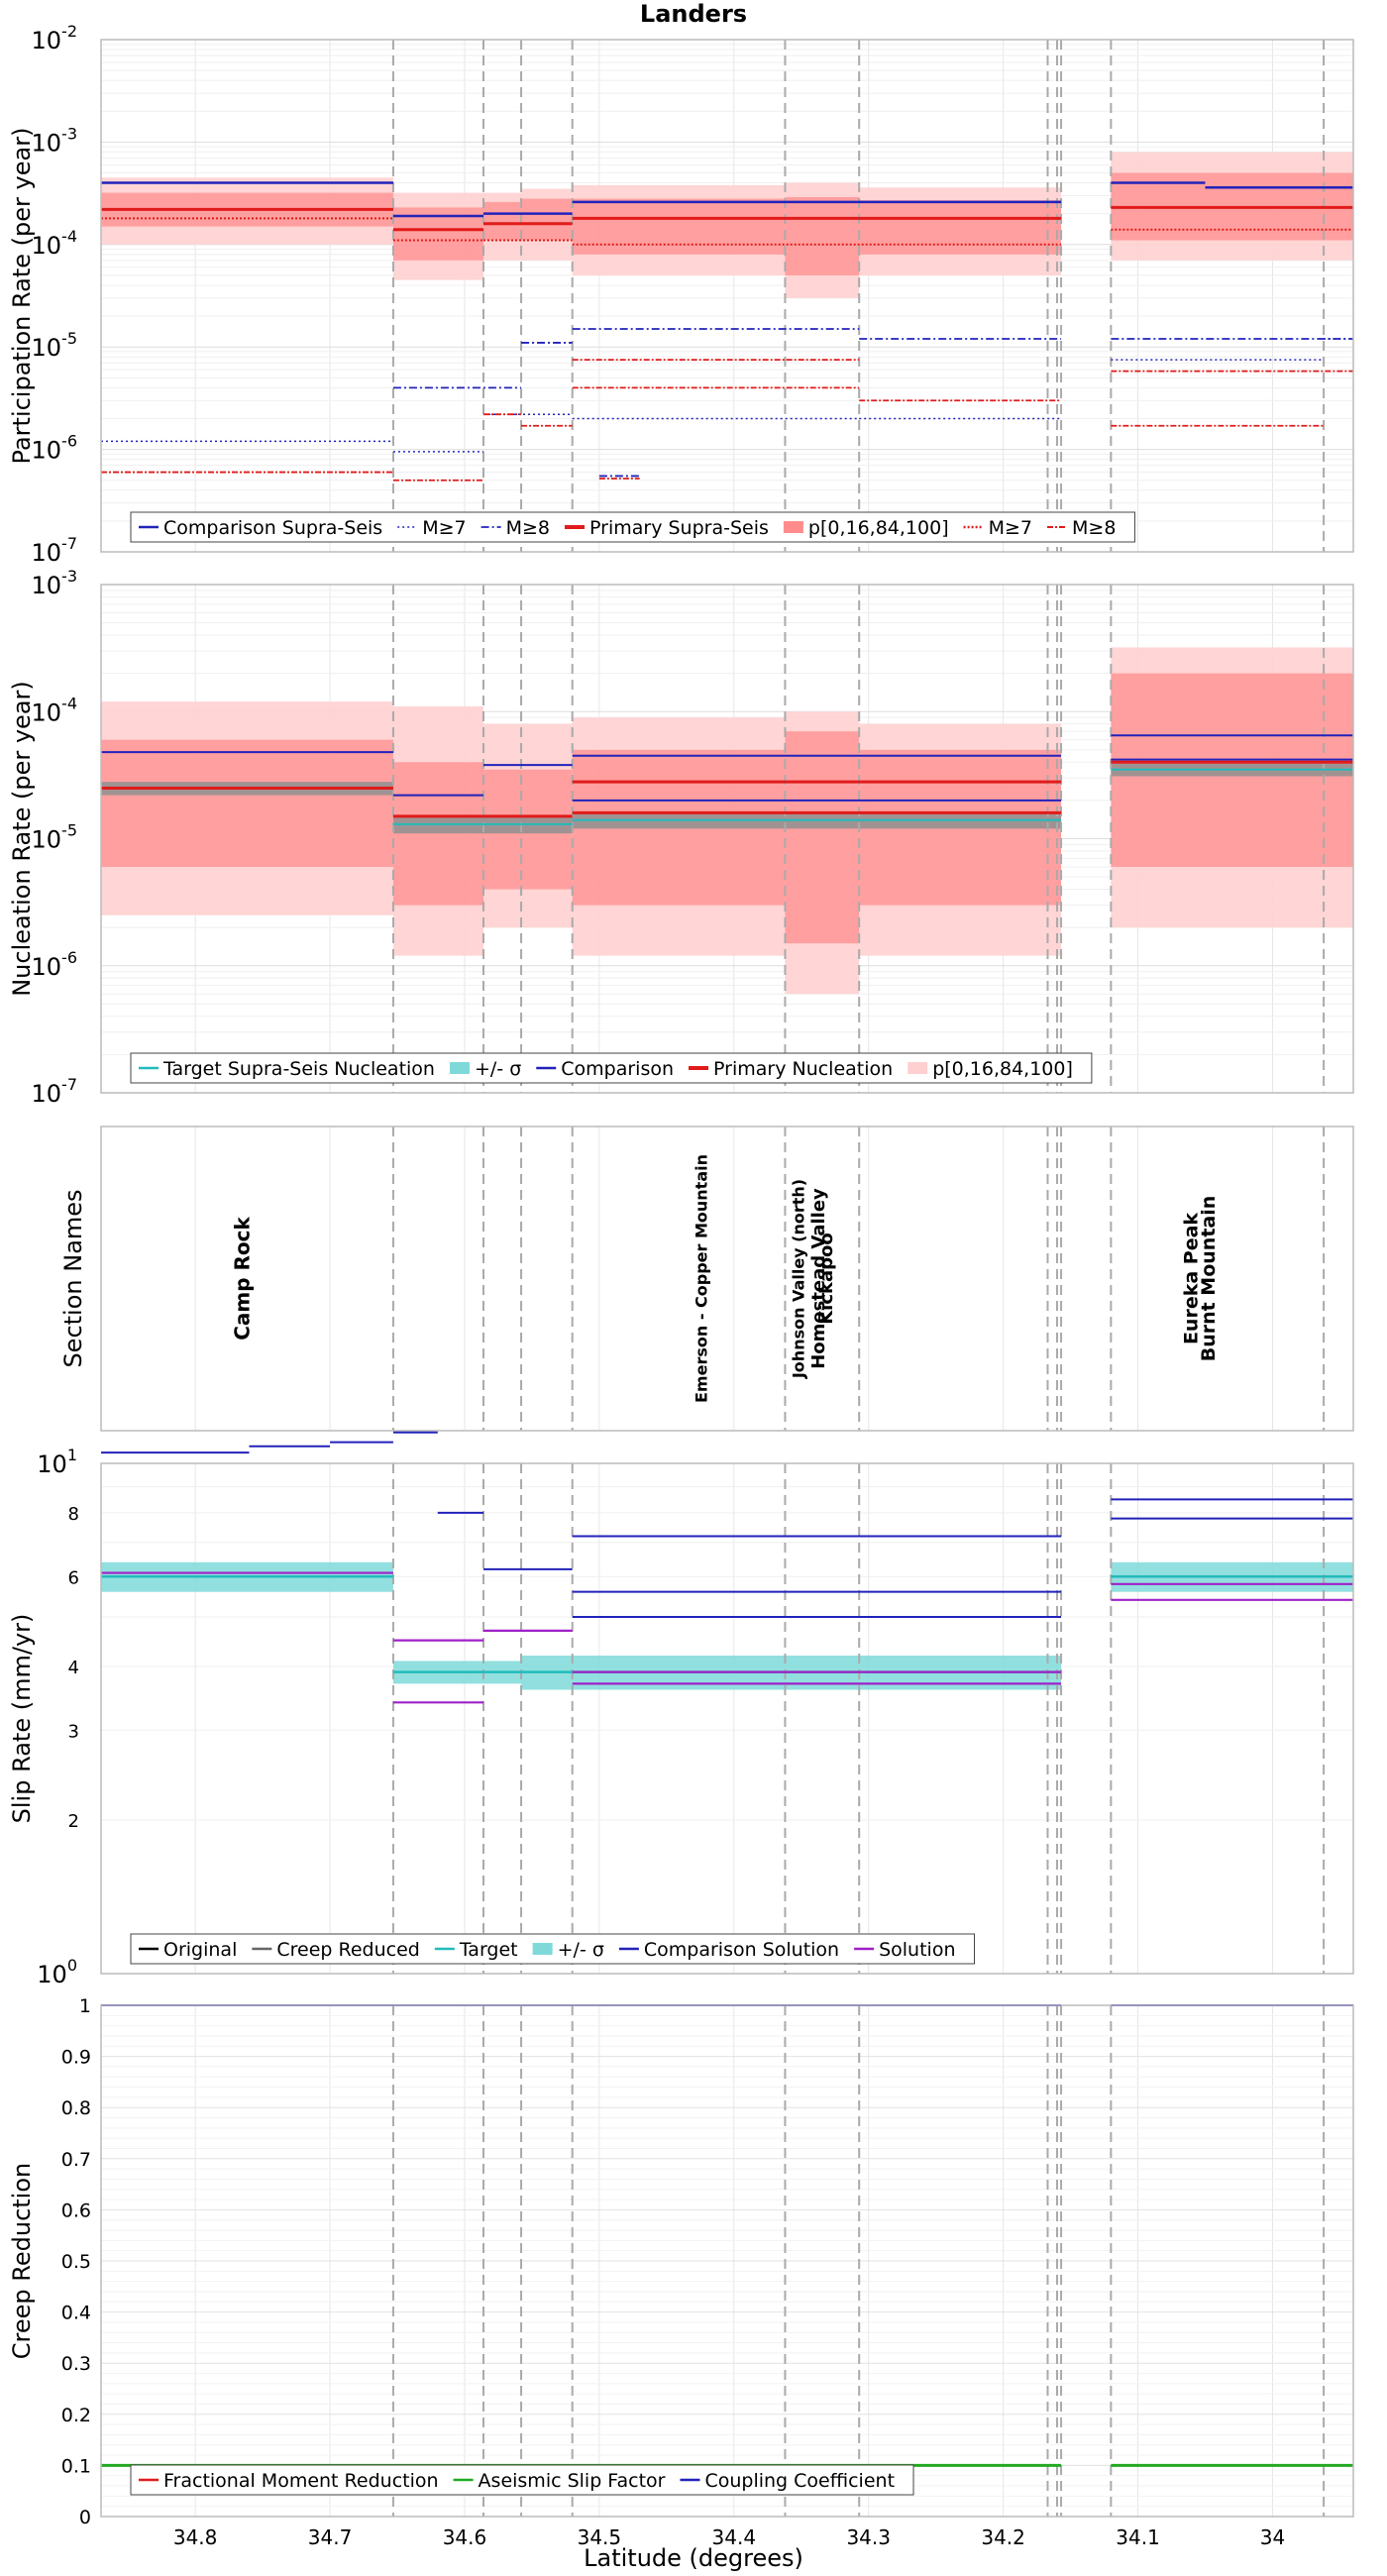 The height and width of the screenshot is (2576, 1387). What do you see at coordinates (73, 1278) in the screenshot?
I see `y-axis-label: Section Names` at bounding box center [73, 1278].